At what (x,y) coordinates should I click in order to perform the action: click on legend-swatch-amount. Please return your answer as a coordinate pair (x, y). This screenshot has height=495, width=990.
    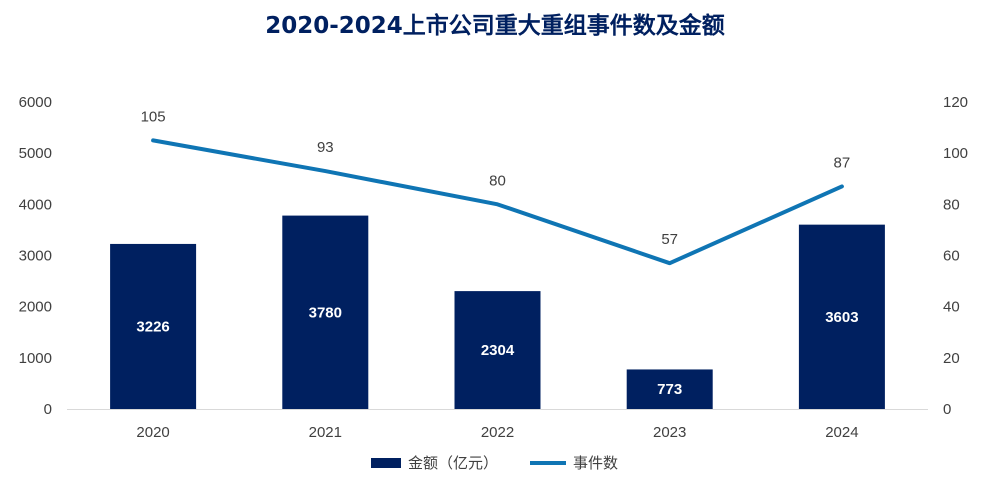
    Looking at the image, I should click on (386, 463).